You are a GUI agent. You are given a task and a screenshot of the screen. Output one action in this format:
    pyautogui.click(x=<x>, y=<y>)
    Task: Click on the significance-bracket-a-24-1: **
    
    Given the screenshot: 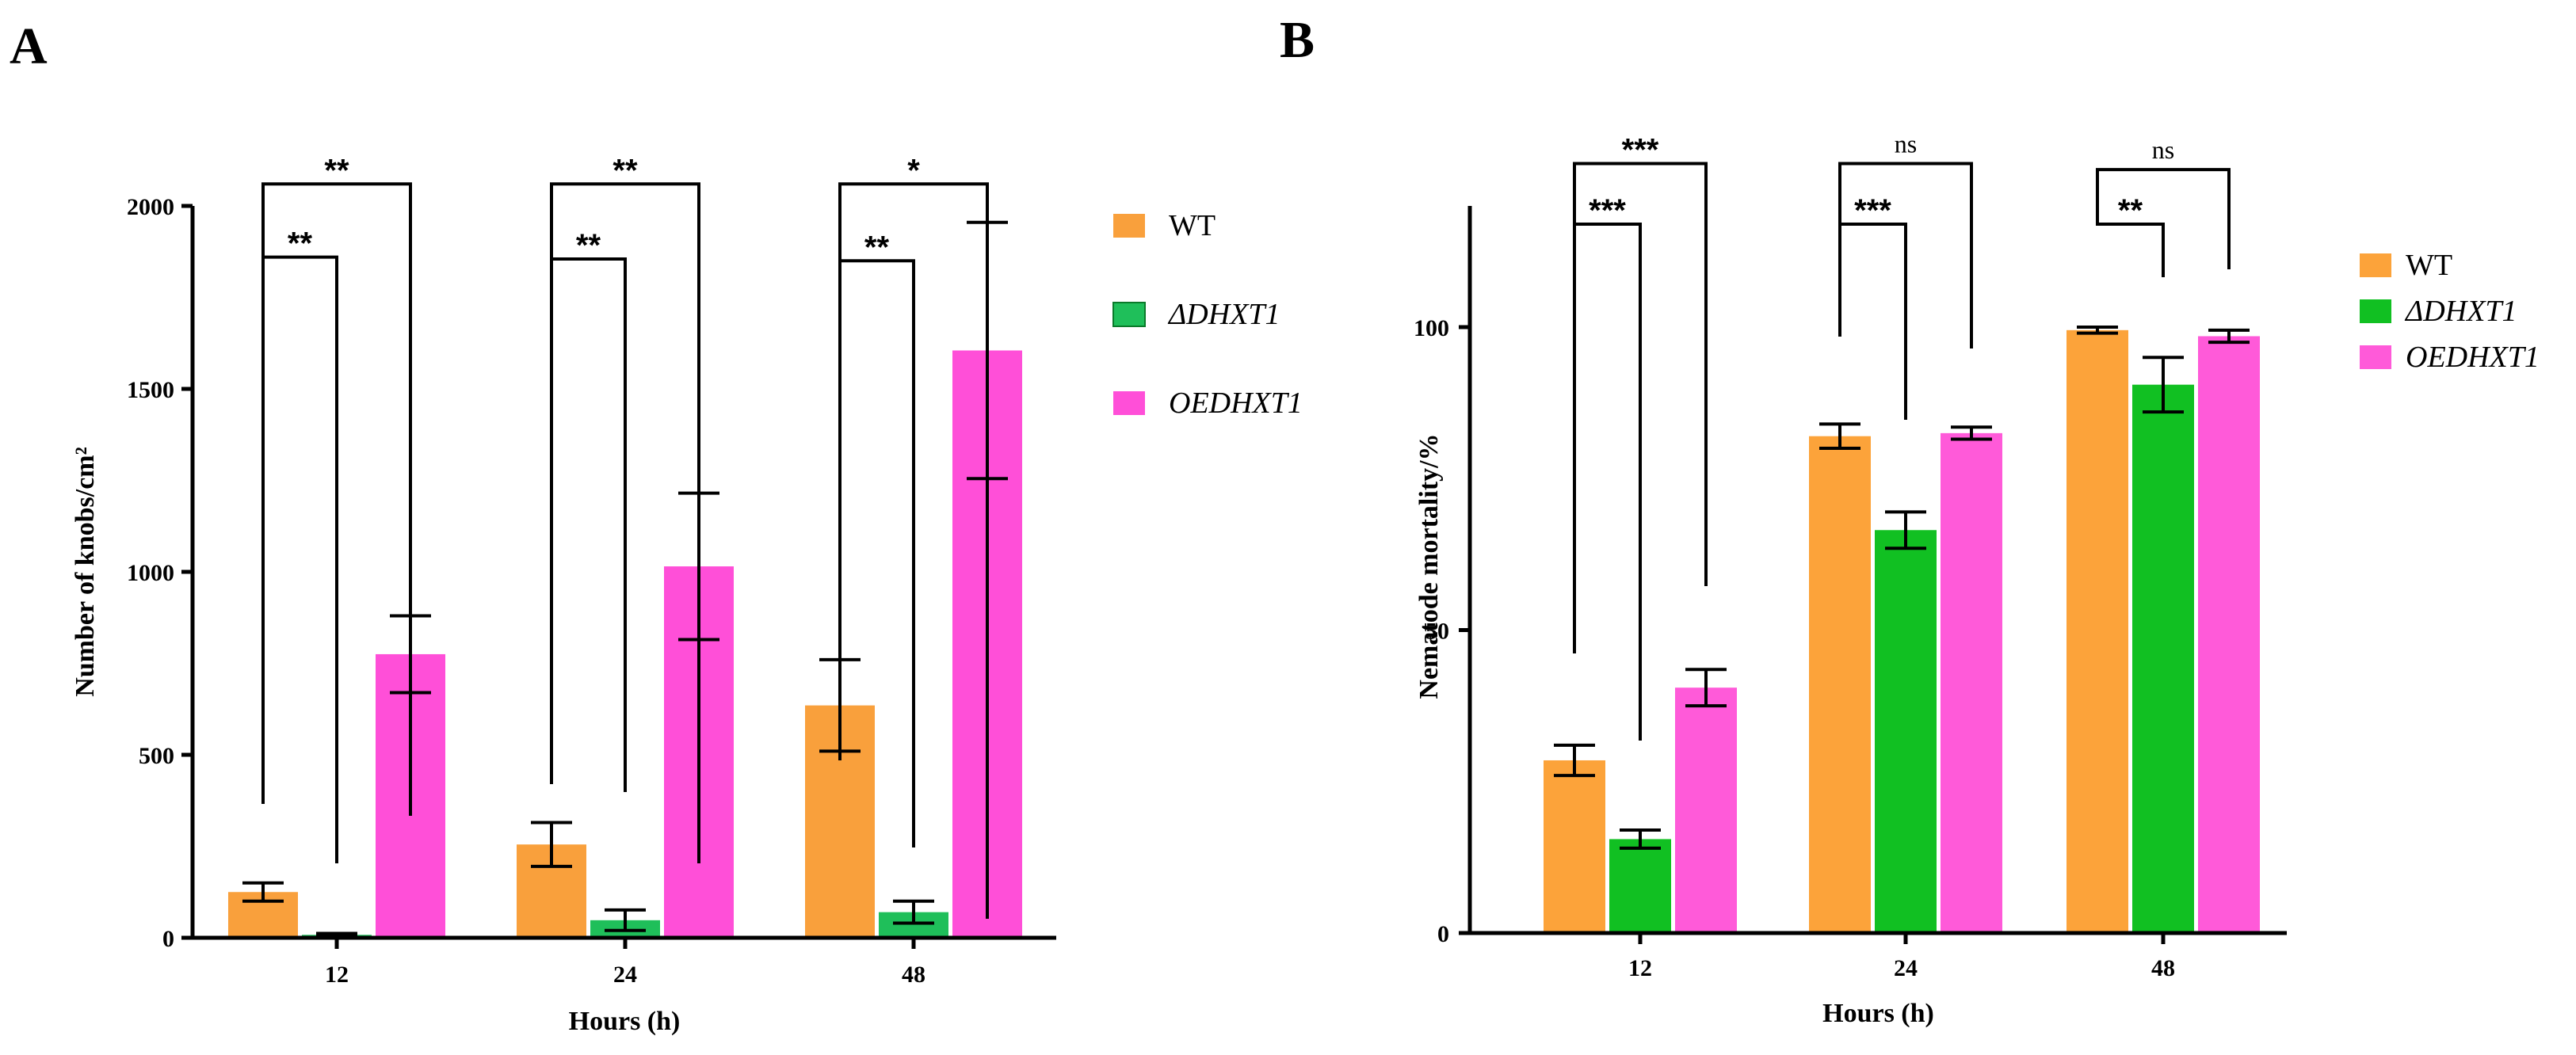 What is the action you would take?
    pyautogui.click(x=588, y=510)
    